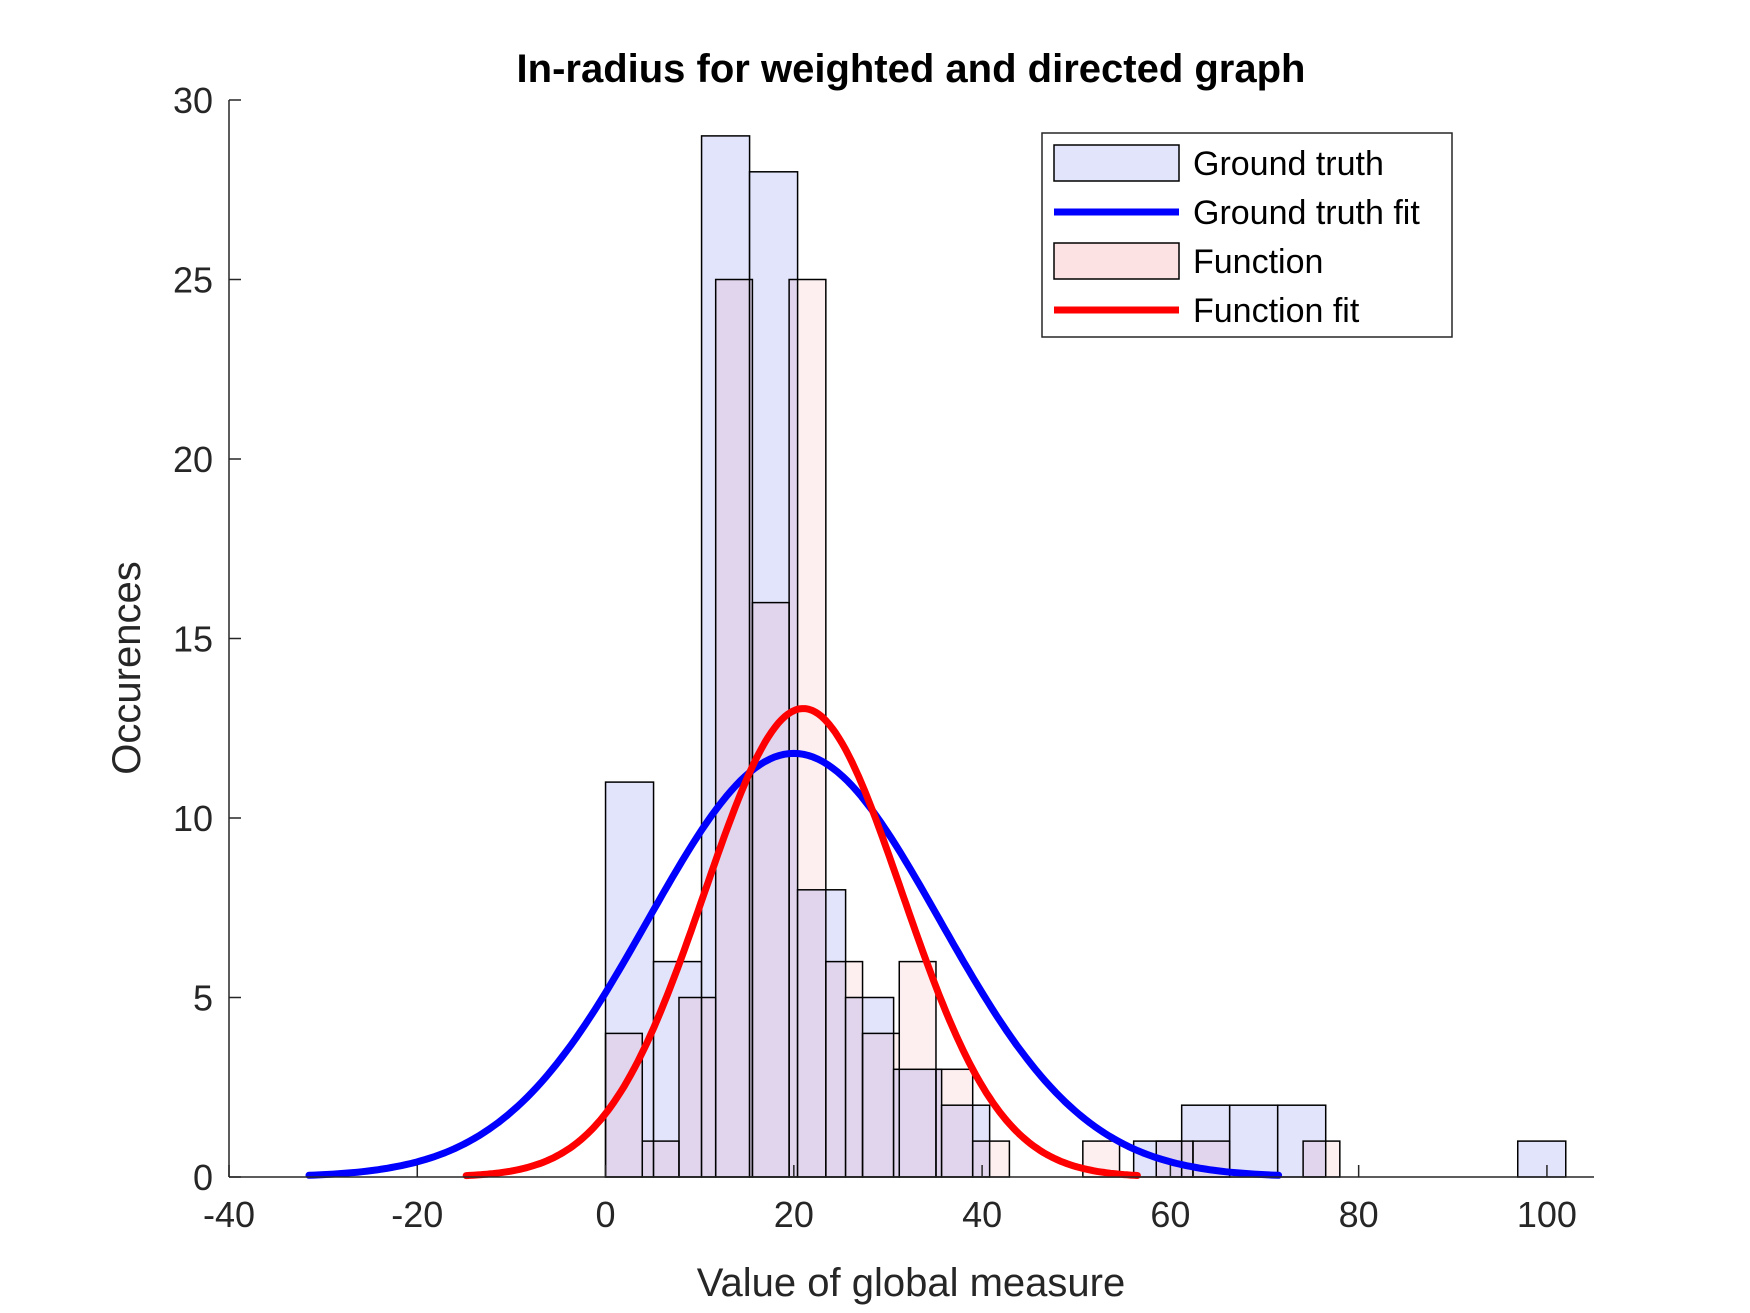  What do you see at coordinates (1170, 1214) in the screenshot?
I see `x-tick-label: 60` at bounding box center [1170, 1214].